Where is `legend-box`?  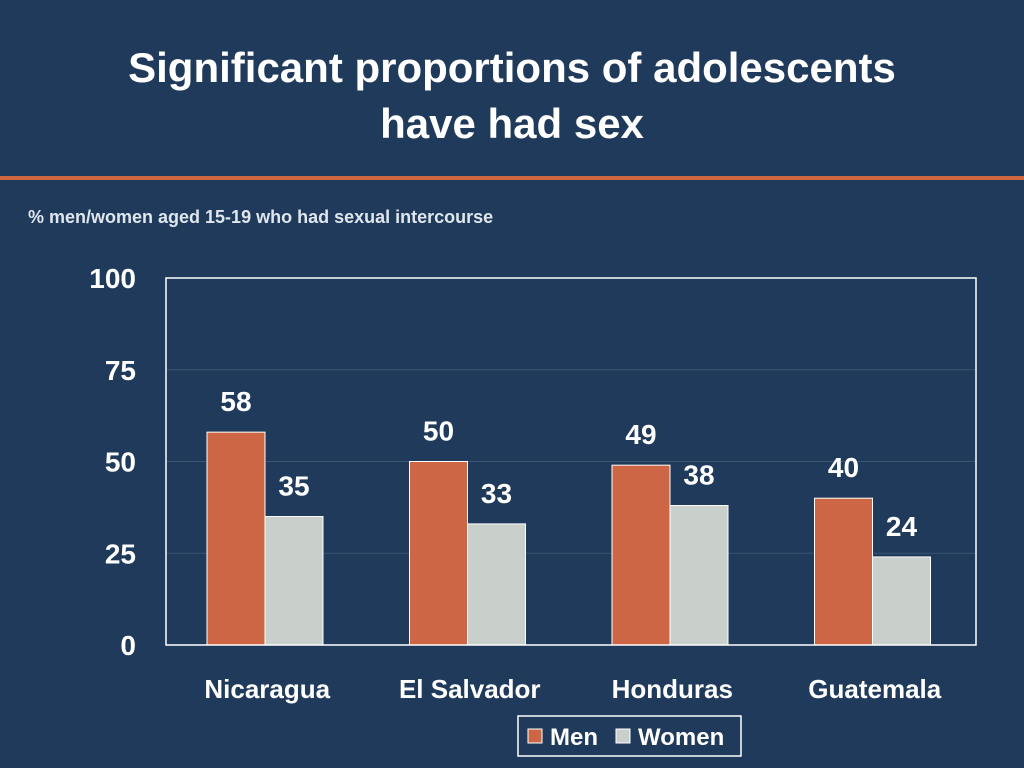
legend-box is located at coordinates (629, 736).